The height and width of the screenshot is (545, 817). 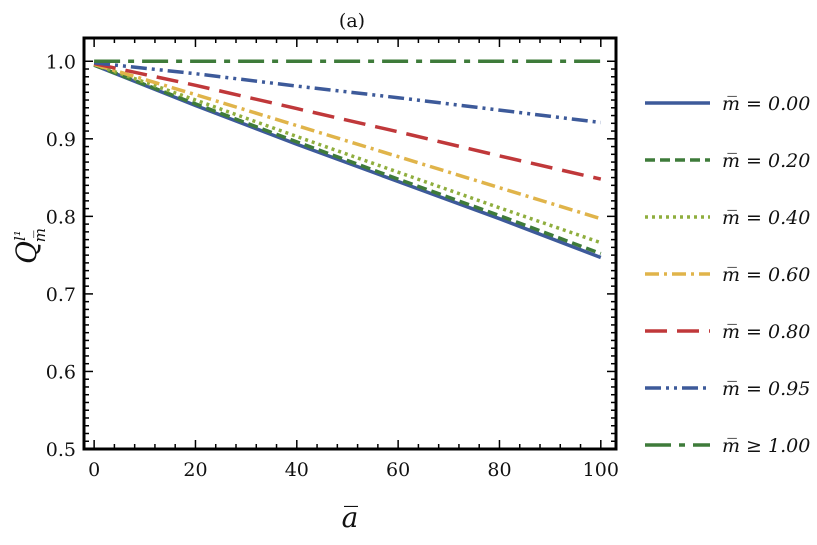 What do you see at coordinates (766, 218) in the screenshot?
I see `legend-label-2: m̅ = 0.40` at bounding box center [766, 218].